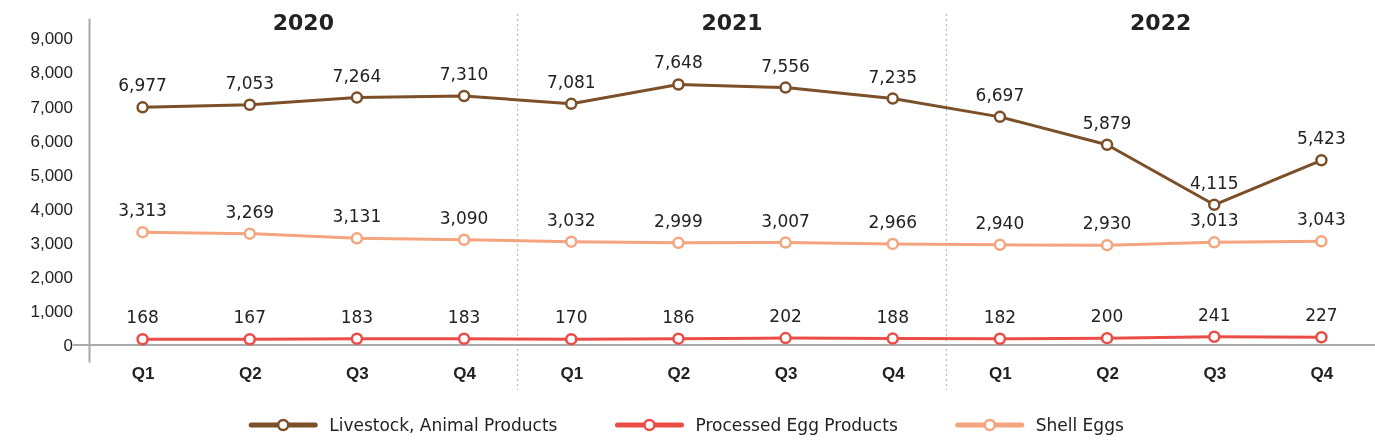 Image resolution: width=1375 pixels, height=441 pixels. Describe the element at coordinates (1000, 94) in the screenshot. I see `data-label: 6,697` at that location.